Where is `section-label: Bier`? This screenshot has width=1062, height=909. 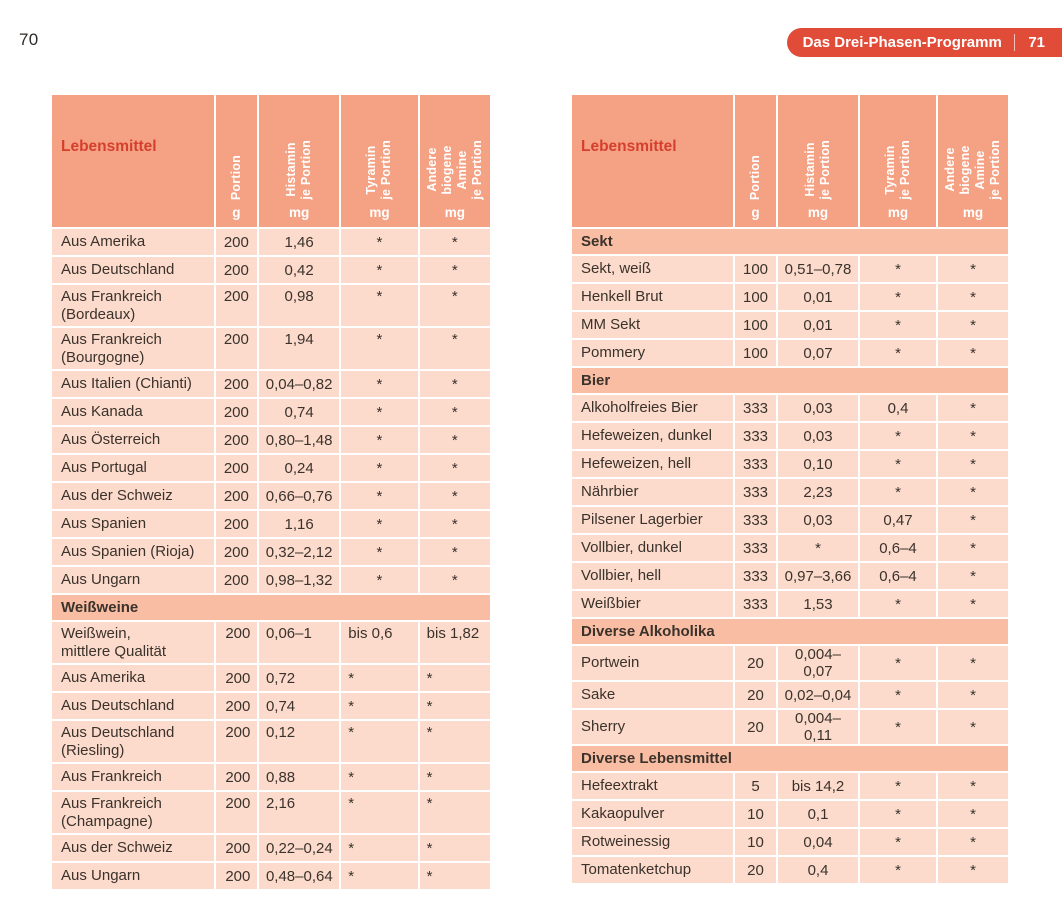 section-label: Bier is located at coordinates (790, 380).